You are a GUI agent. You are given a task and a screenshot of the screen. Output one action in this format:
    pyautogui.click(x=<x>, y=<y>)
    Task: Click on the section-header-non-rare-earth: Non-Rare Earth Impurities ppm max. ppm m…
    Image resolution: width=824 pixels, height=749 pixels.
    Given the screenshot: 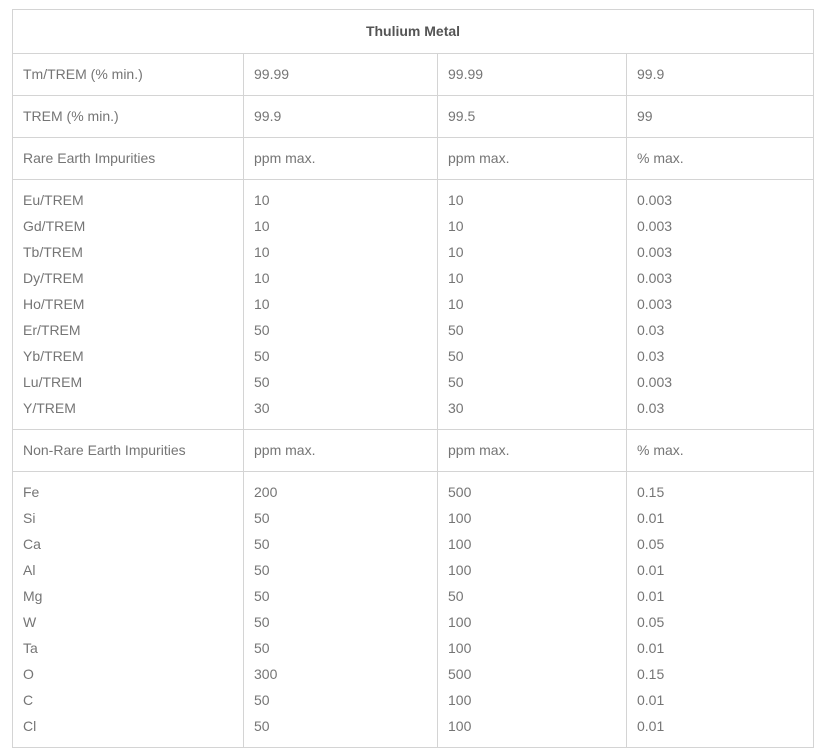 What is the action you would take?
    pyautogui.click(x=413, y=450)
    